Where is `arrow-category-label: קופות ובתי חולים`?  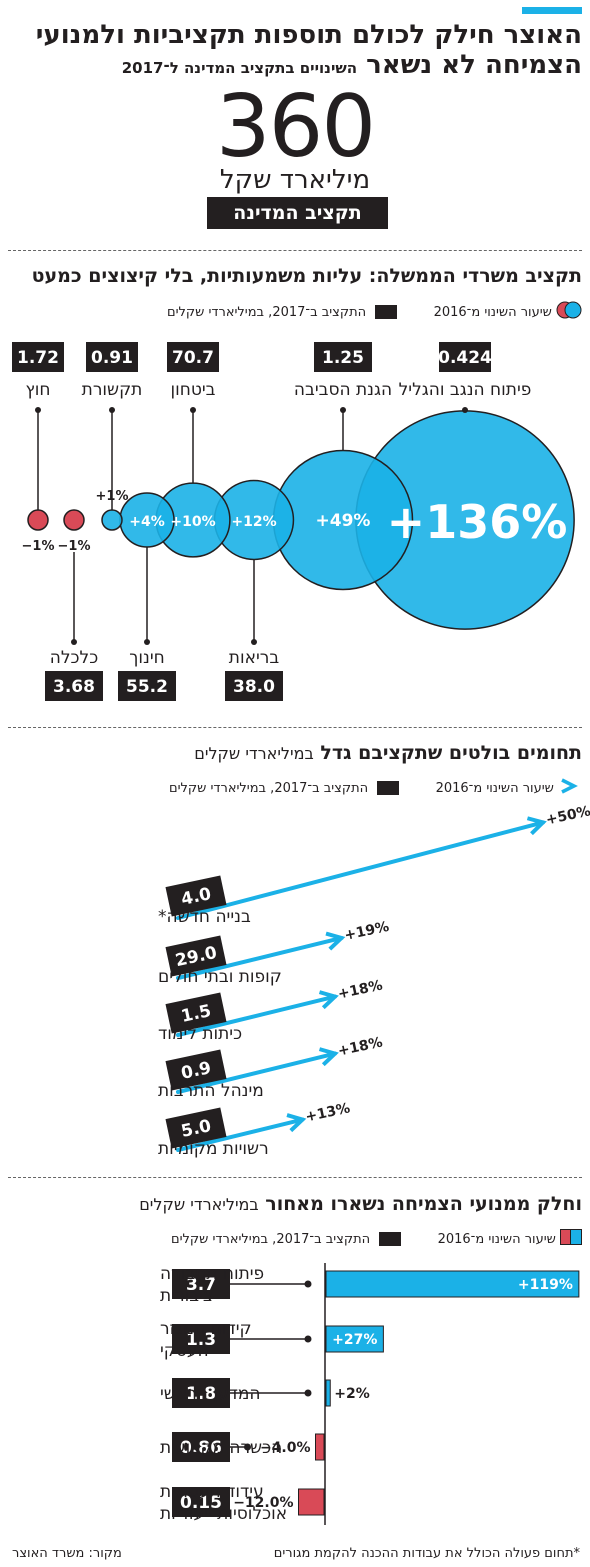
arrow-category-label: קופות ובתי חולים is located at coordinates (220, 977).